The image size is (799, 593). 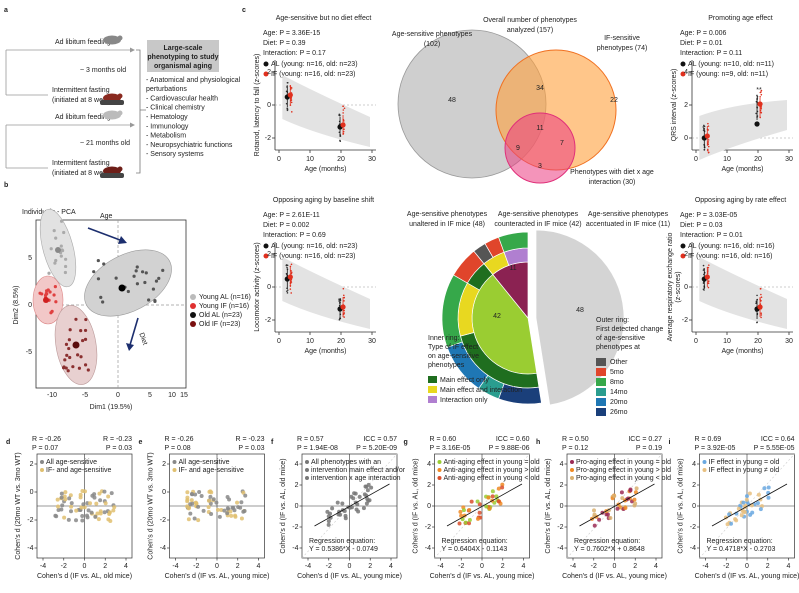 I want to click on x-tick-label: 0, so click(x=279, y=159).